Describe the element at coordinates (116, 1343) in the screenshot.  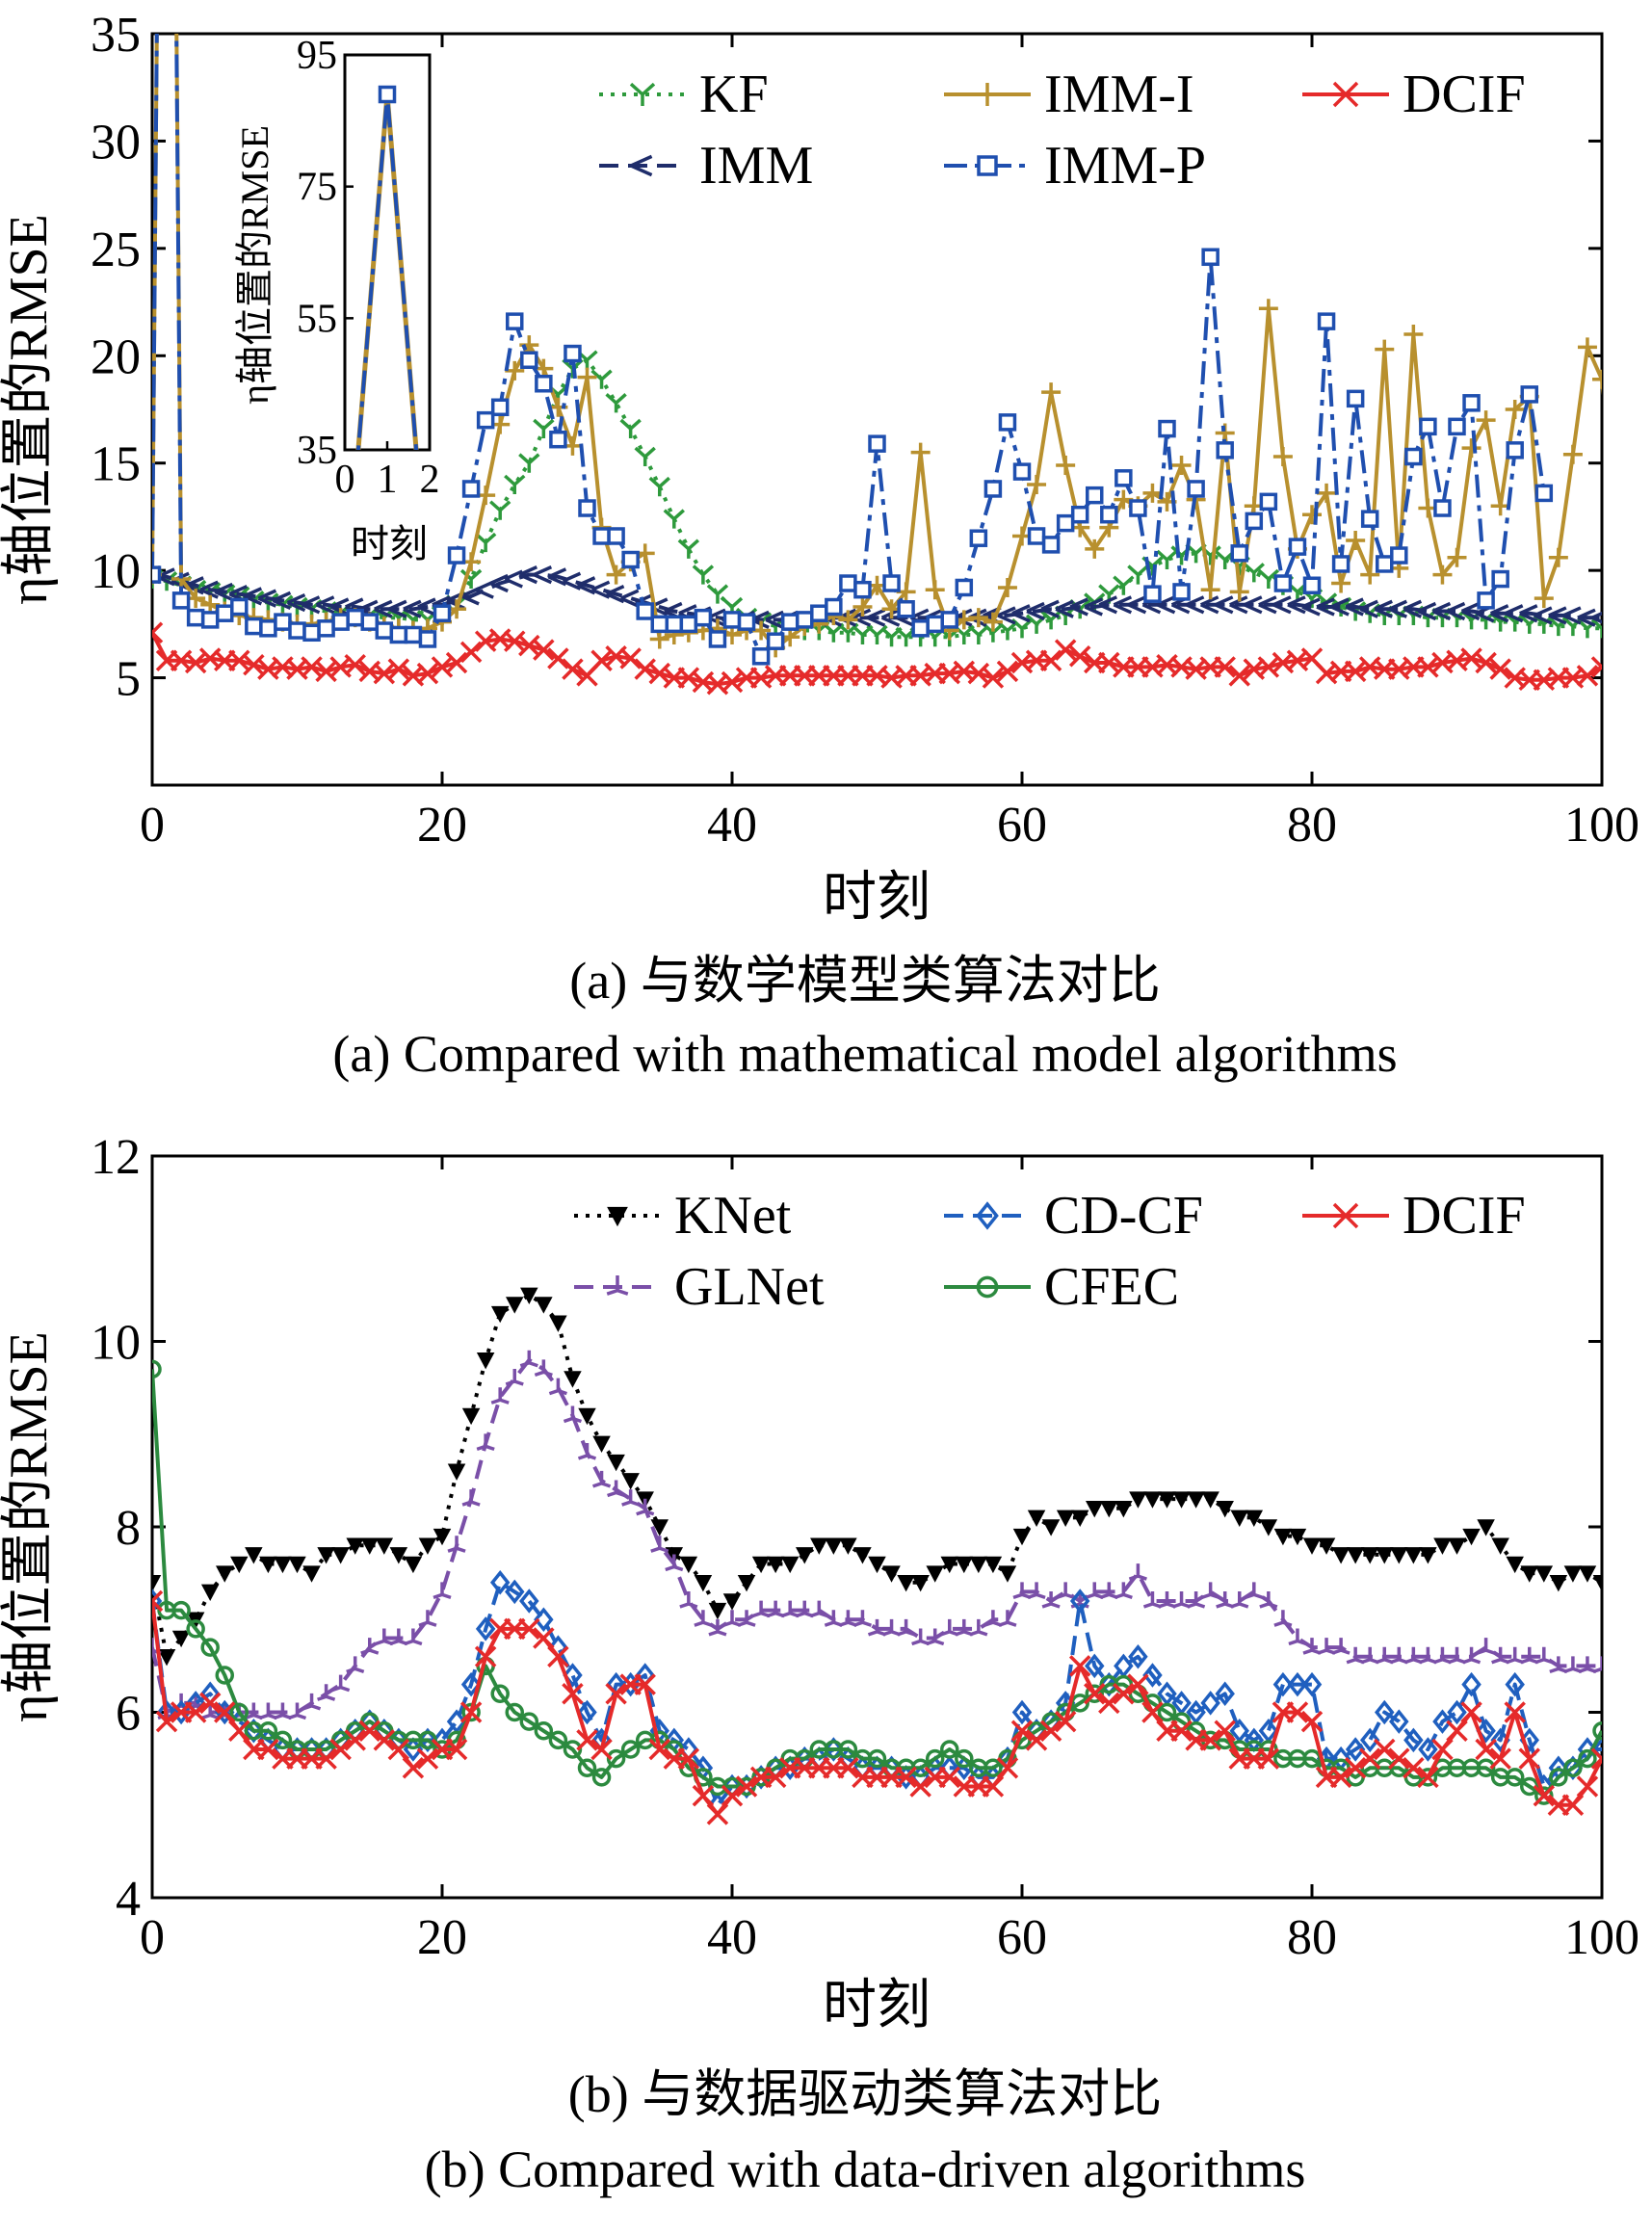
I see `y-tick-label: 10` at that location.